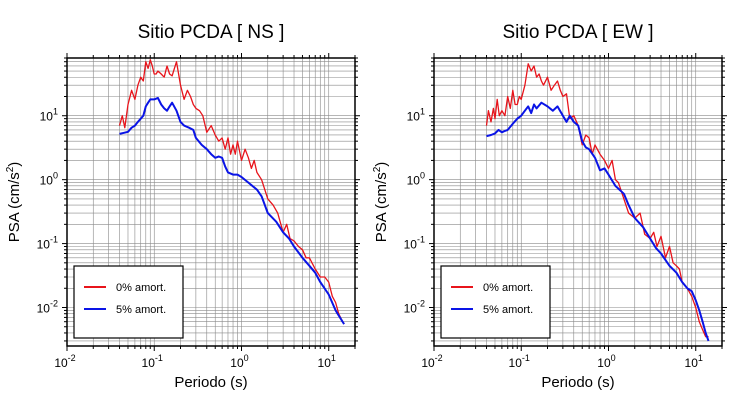  I want to click on chart-title: Sitio PCDA [ EW ], so click(578, 32).